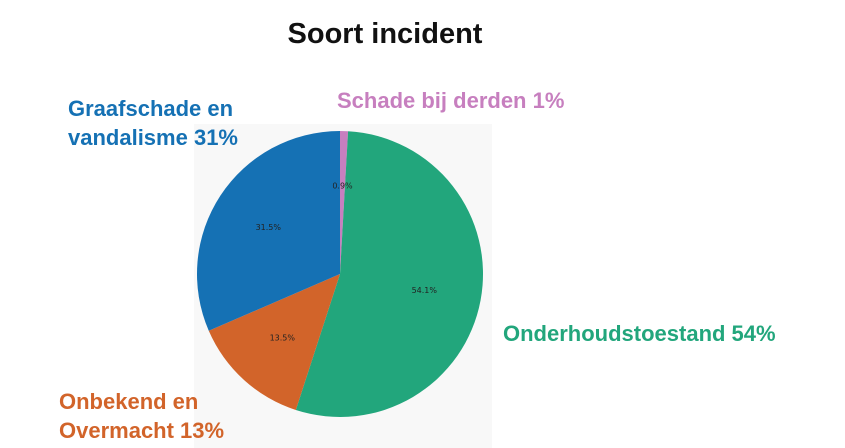  Describe the element at coordinates (153, 137) in the screenshot. I see `callout-line: vandalisme 31%` at that location.